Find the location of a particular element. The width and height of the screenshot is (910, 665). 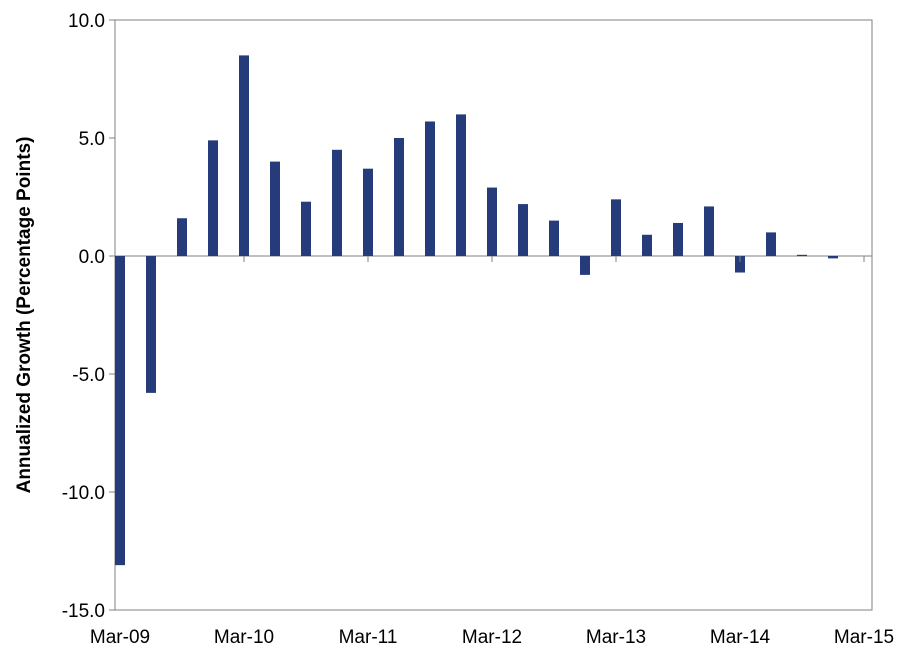

x-tick-label: Mar-15 is located at coordinates (864, 637).